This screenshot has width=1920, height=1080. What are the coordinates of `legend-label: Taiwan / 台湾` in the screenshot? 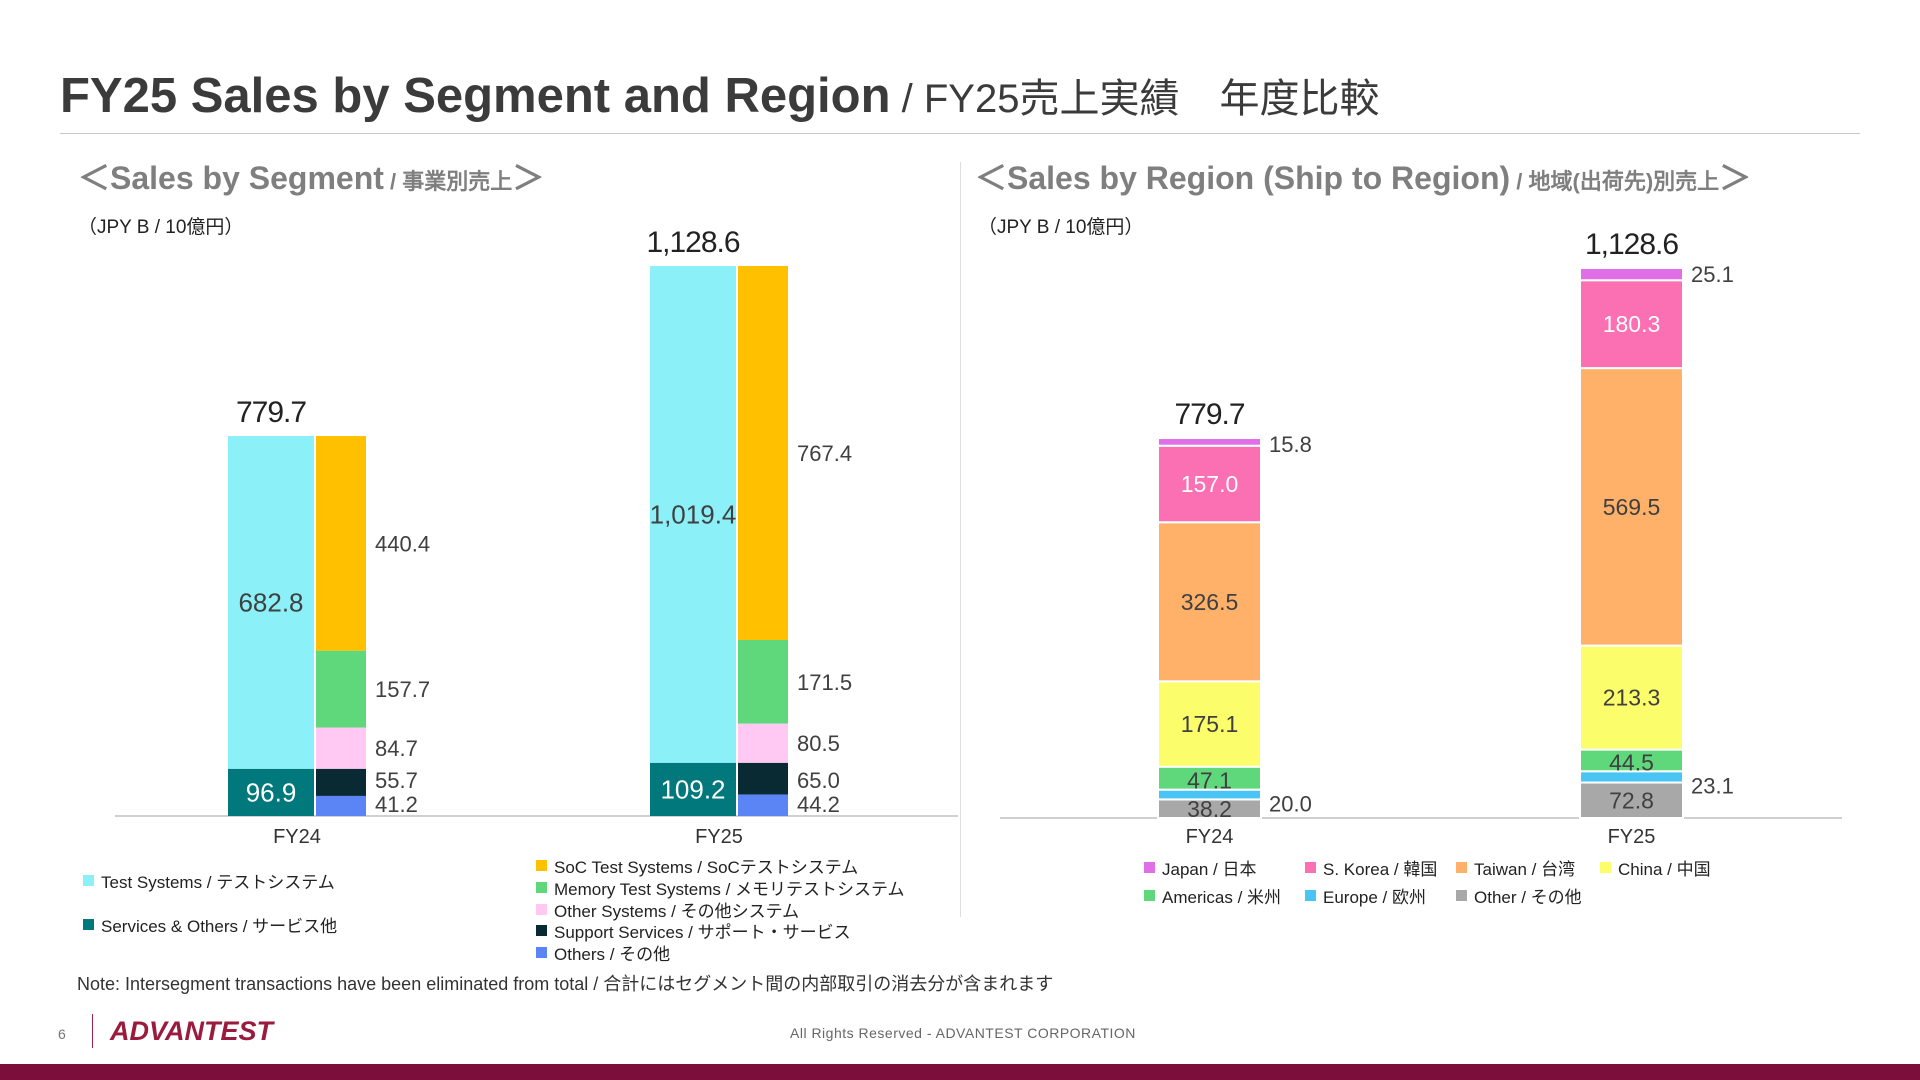 It's located at (1525, 869).